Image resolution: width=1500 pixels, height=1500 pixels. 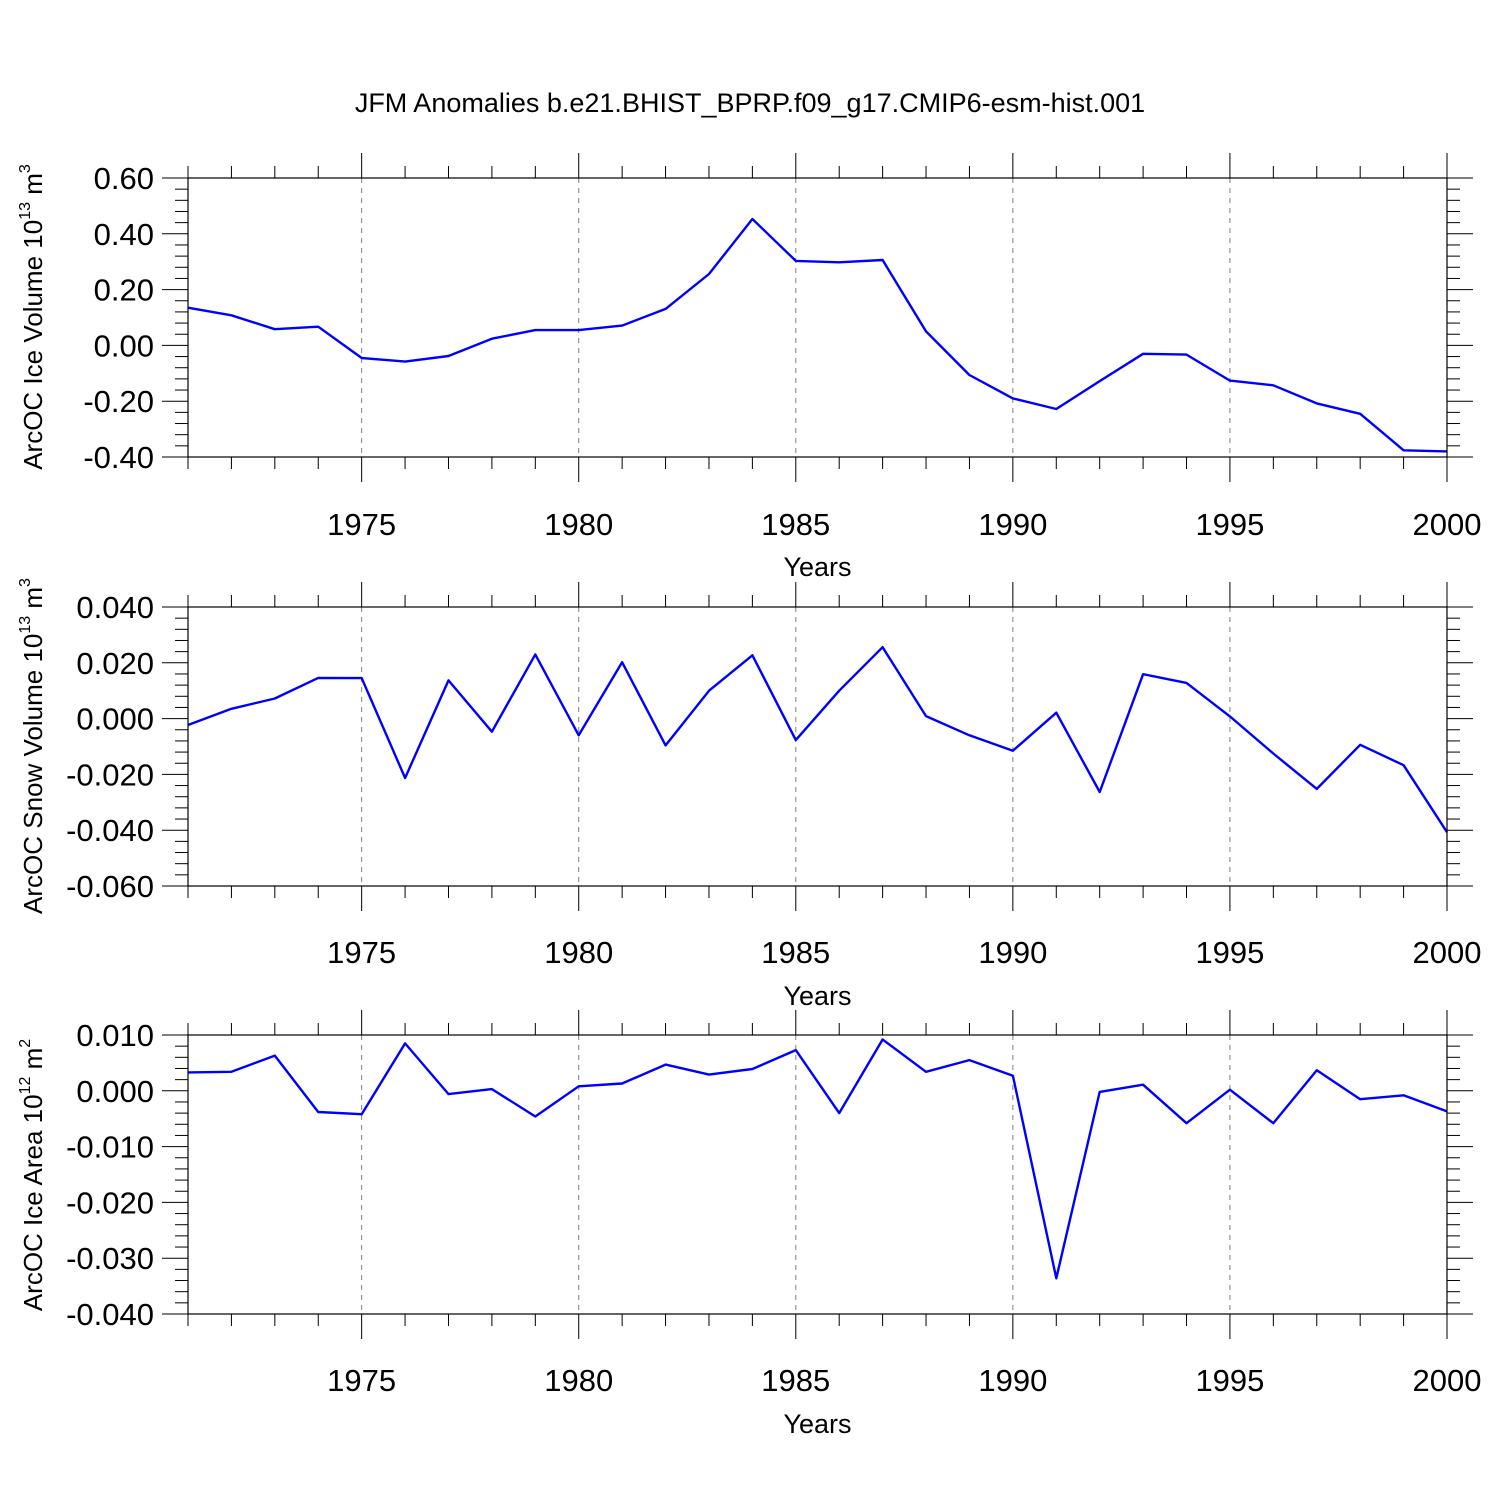 What do you see at coordinates (115, 607) in the screenshot?
I see `y-tick-label: 0.040` at bounding box center [115, 607].